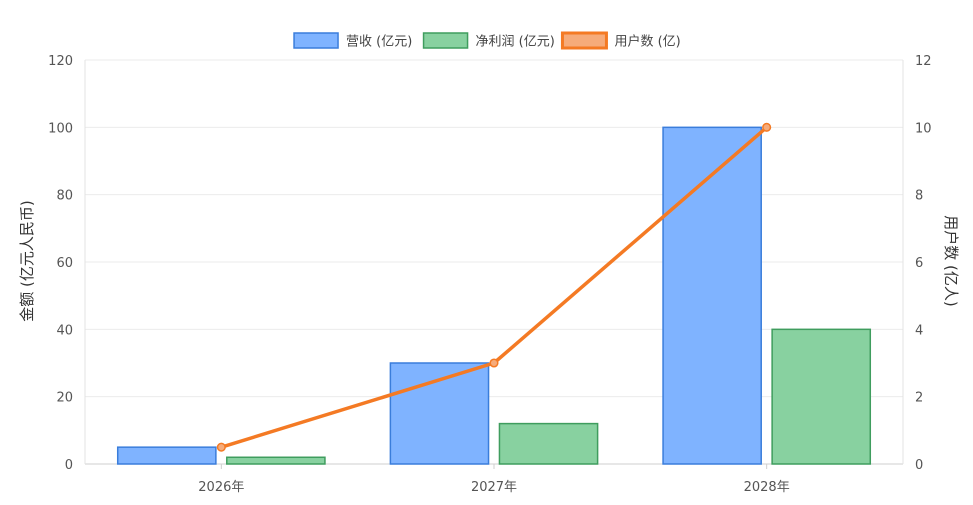 The height and width of the screenshot is (505, 973). What do you see at coordinates (64, 398) in the screenshot?
I see `y-left-tick-label: 20` at bounding box center [64, 398].